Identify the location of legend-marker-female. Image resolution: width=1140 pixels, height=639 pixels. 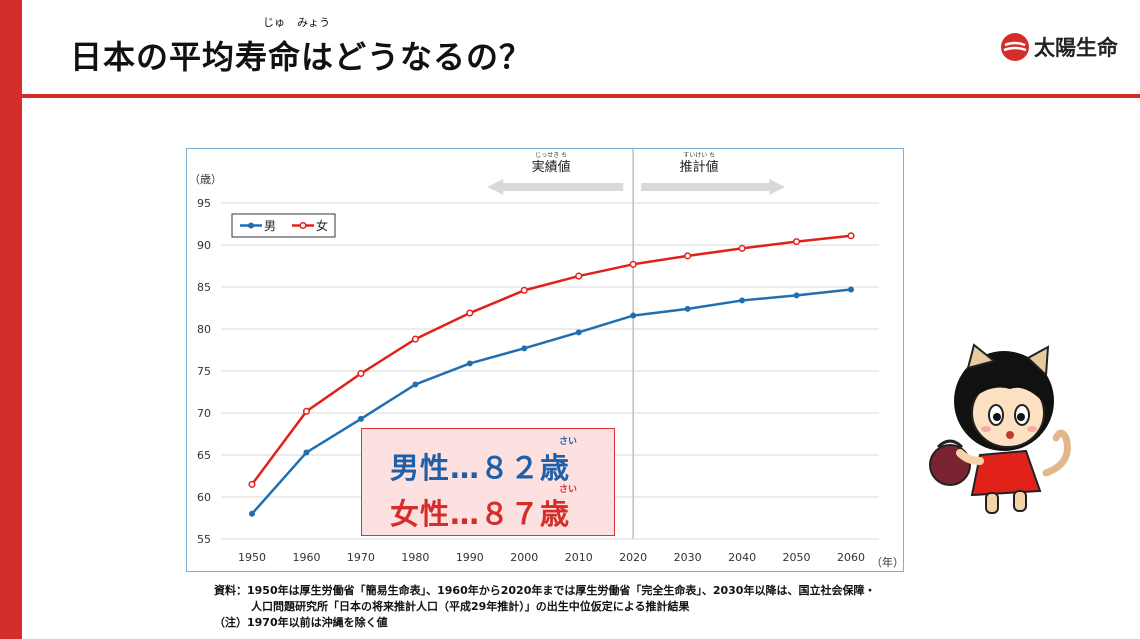
(303, 225).